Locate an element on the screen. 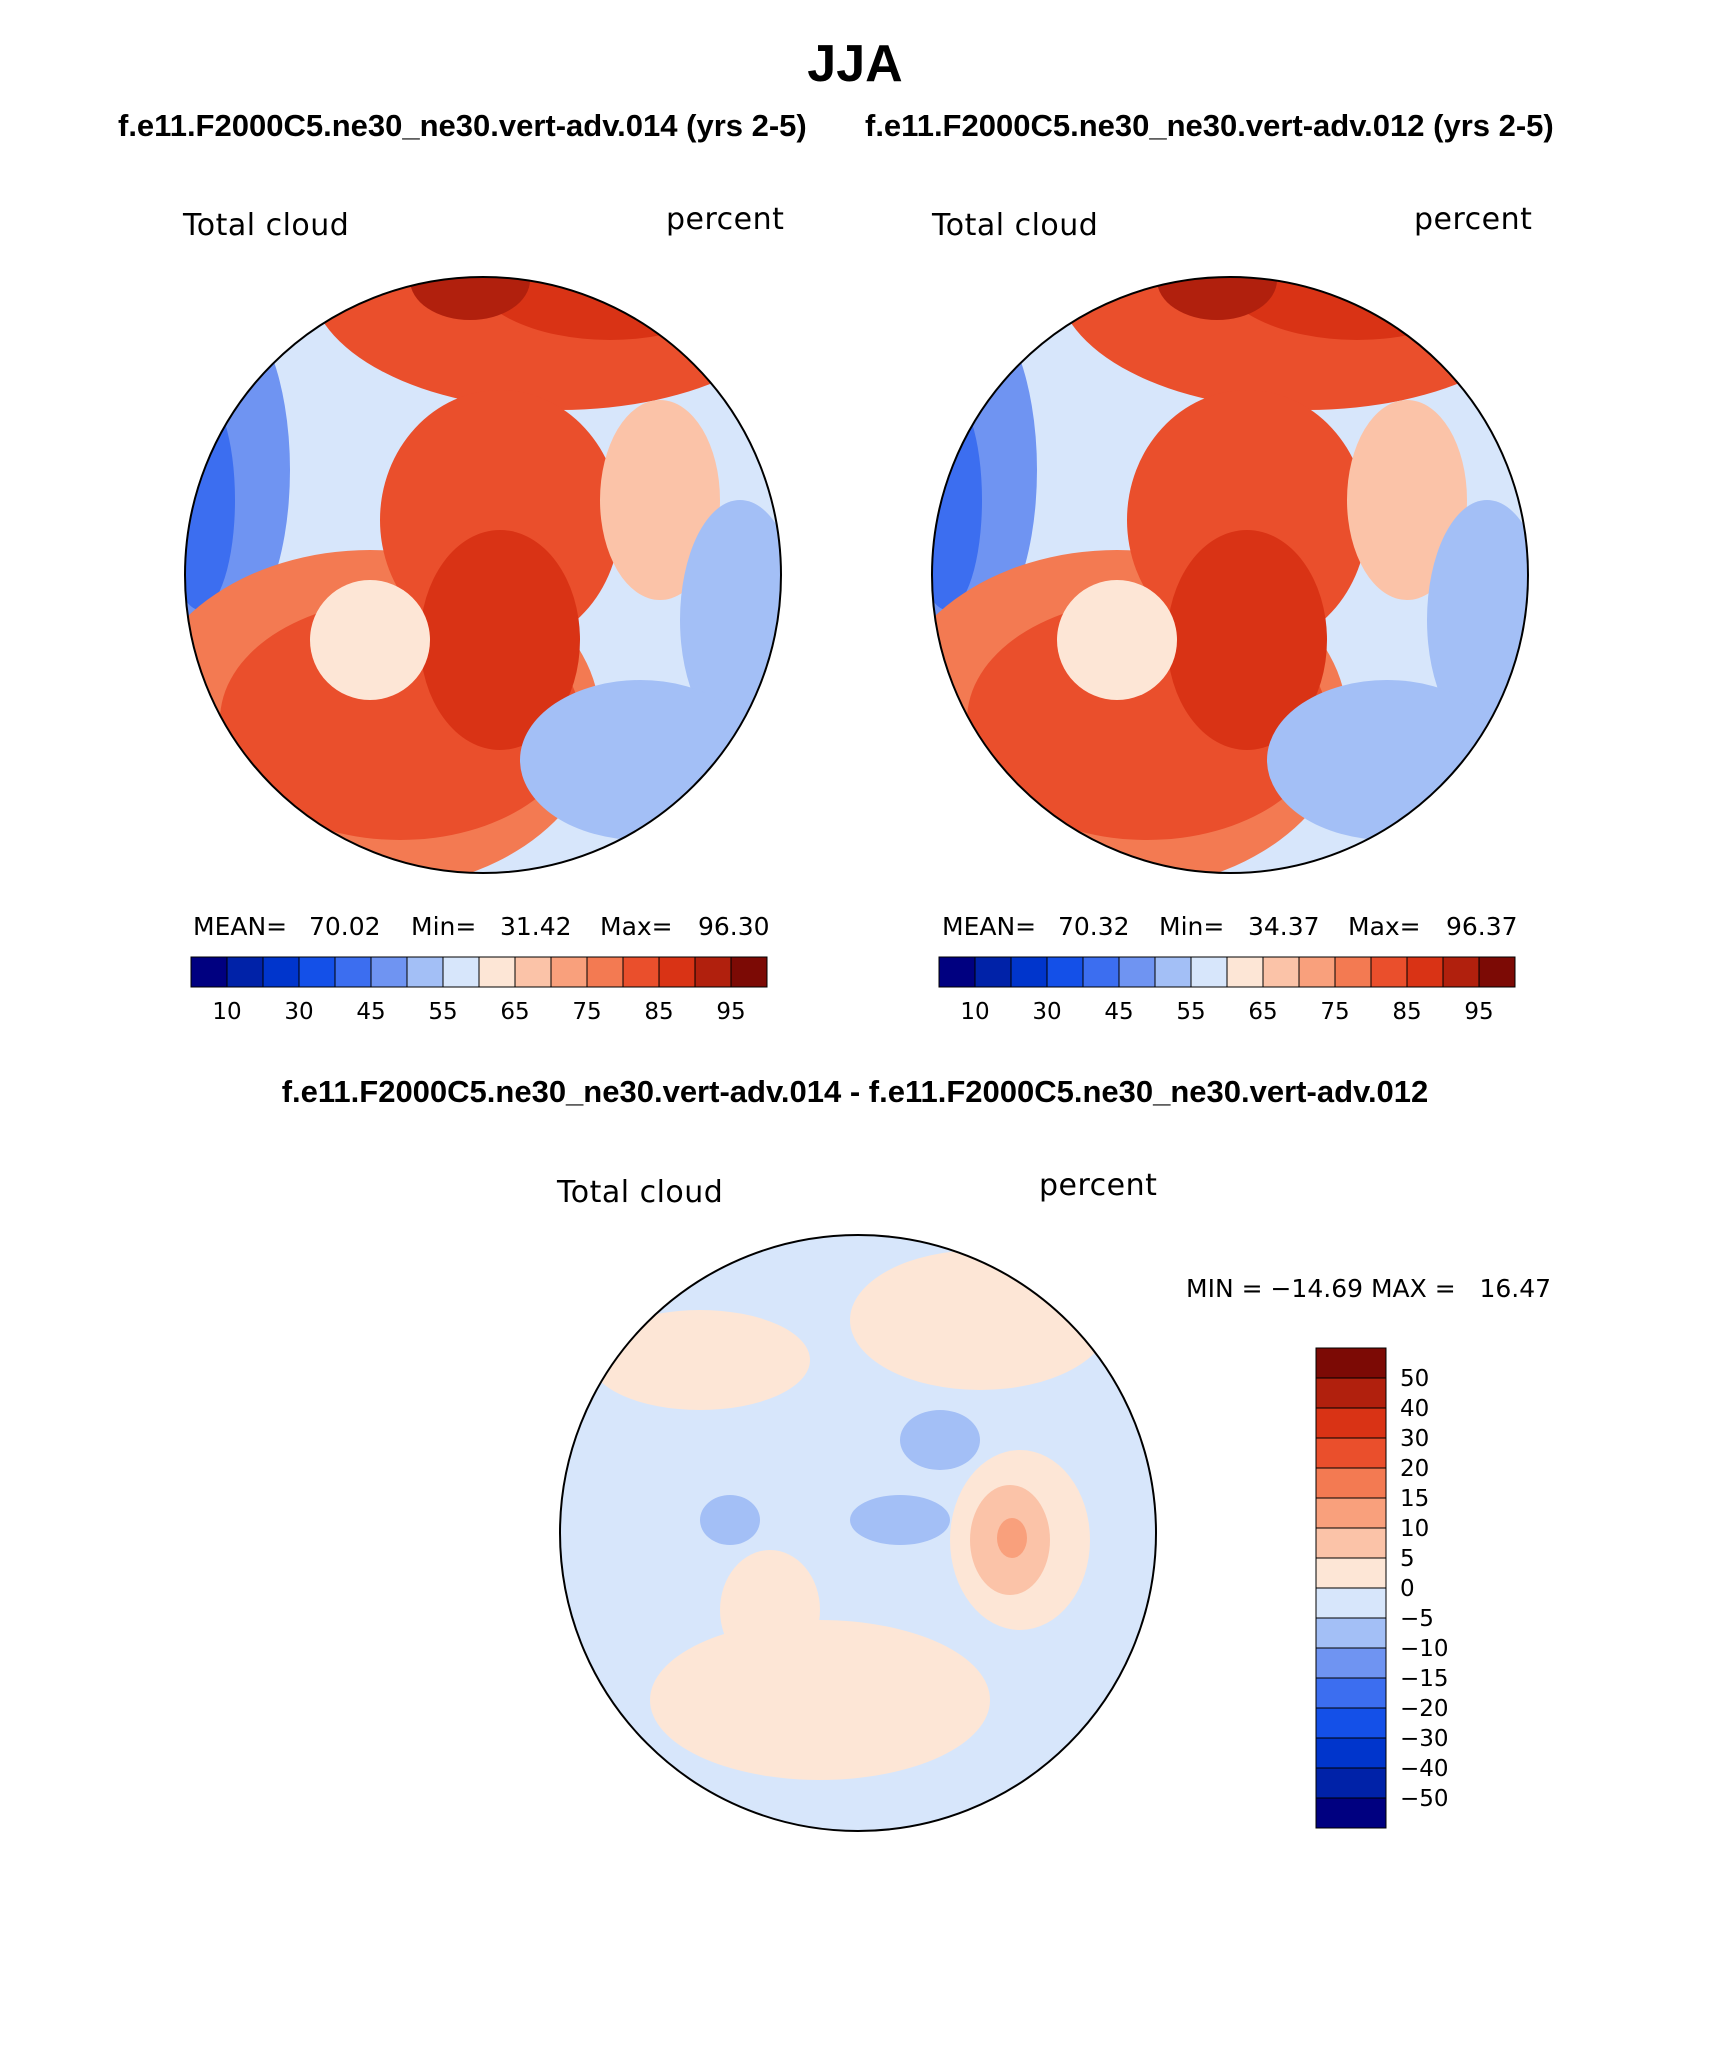  diff-colorbar-label: −40 is located at coordinates (1424, 1769).